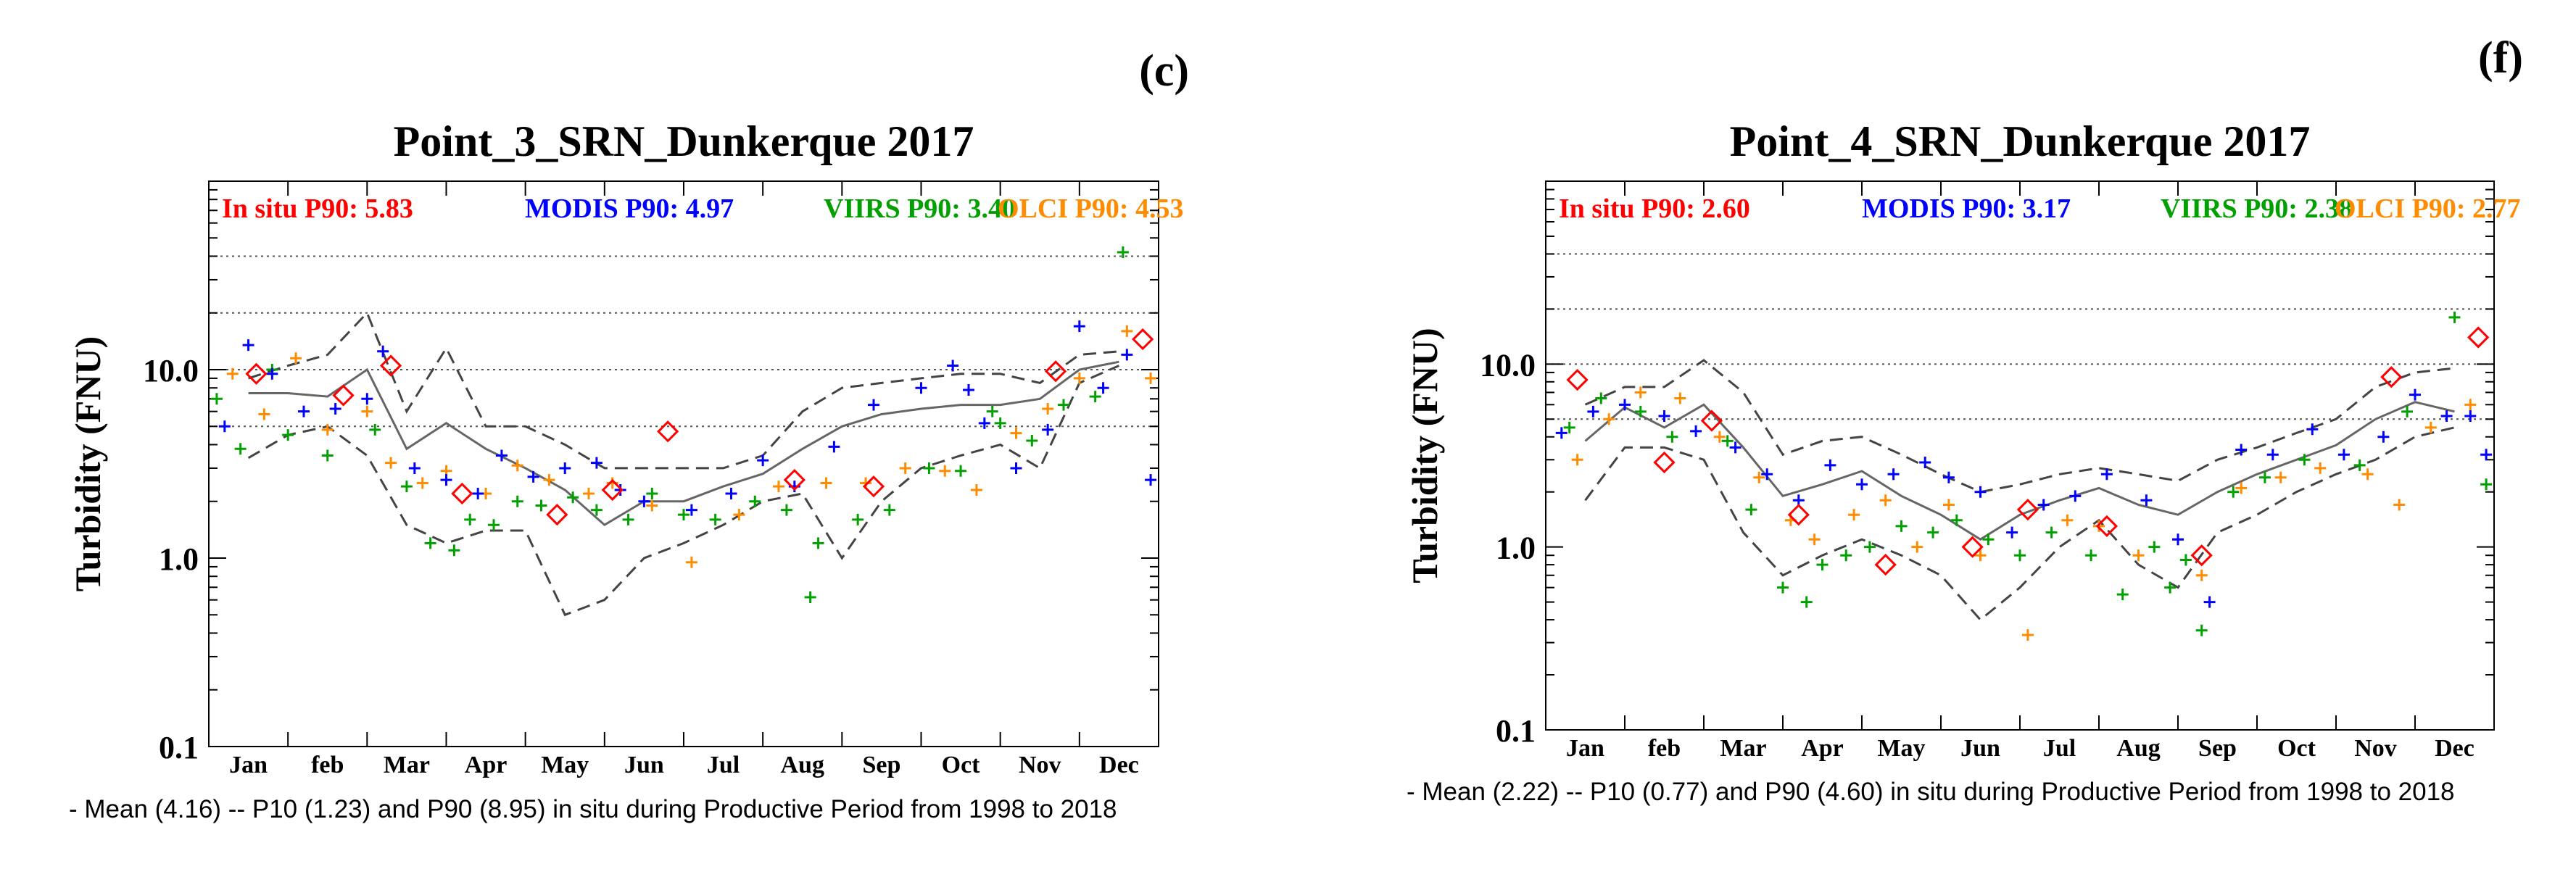 Image resolution: width=2576 pixels, height=877 pixels. I want to click on y-tick-label: 0.1, so click(1516, 731).